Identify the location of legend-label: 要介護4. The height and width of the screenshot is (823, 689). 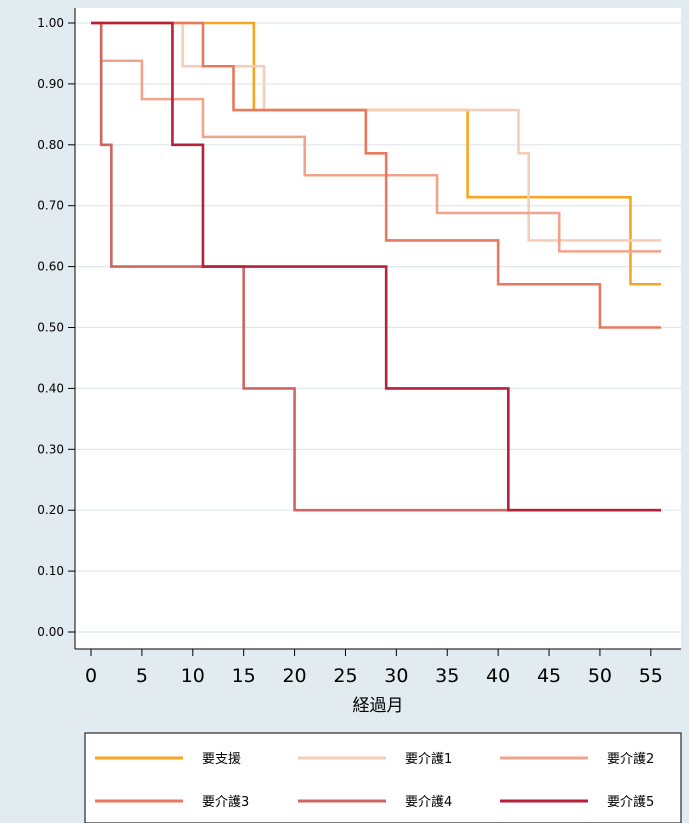
(428, 802).